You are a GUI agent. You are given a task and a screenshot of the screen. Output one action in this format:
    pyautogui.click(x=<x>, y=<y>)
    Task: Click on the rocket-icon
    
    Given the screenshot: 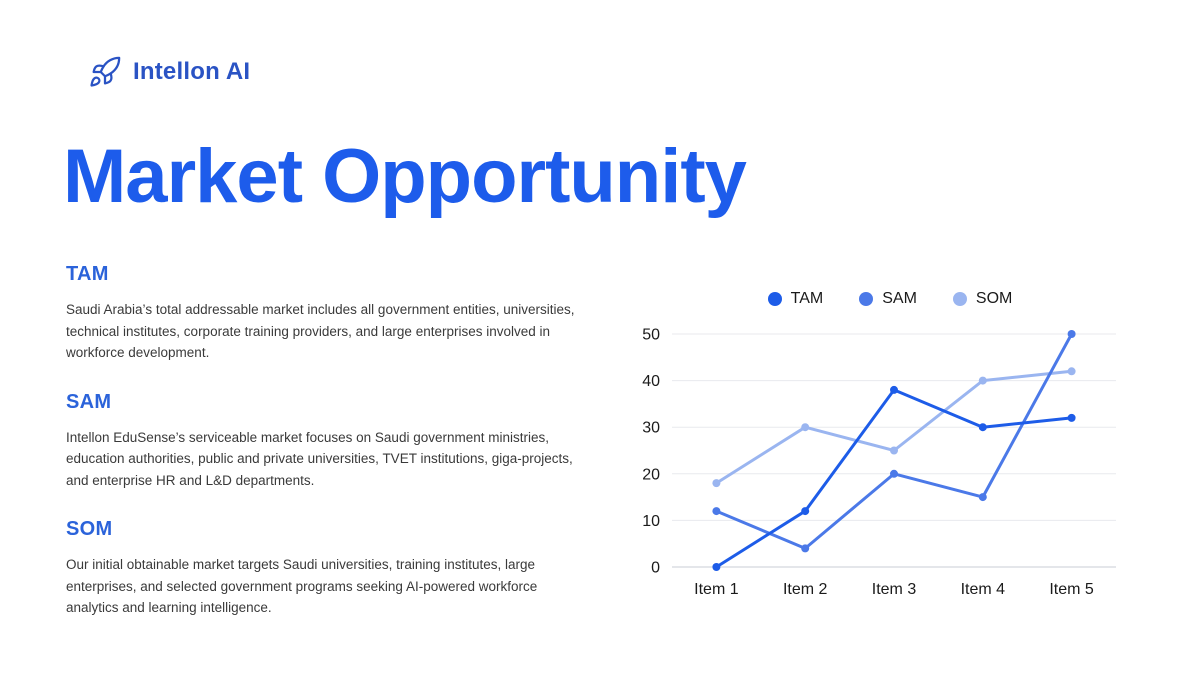 What is the action you would take?
    pyautogui.click(x=105, y=72)
    